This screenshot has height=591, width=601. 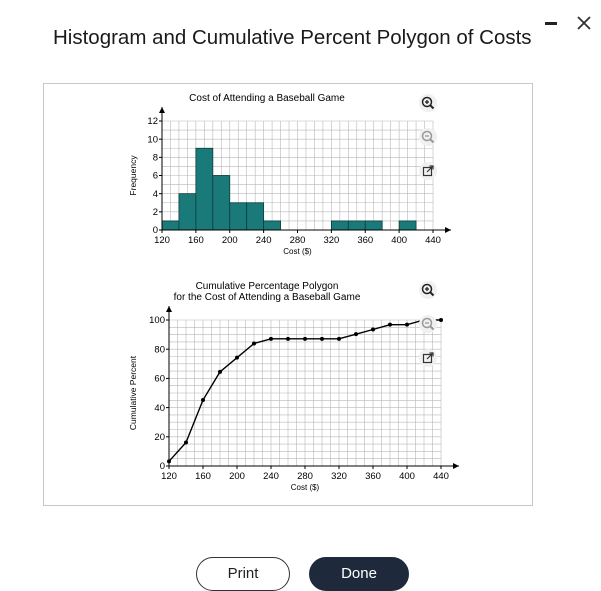 What do you see at coordinates (203, 476) in the screenshot?
I see `polygon-x-tick-label: 160` at bounding box center [203, 476].